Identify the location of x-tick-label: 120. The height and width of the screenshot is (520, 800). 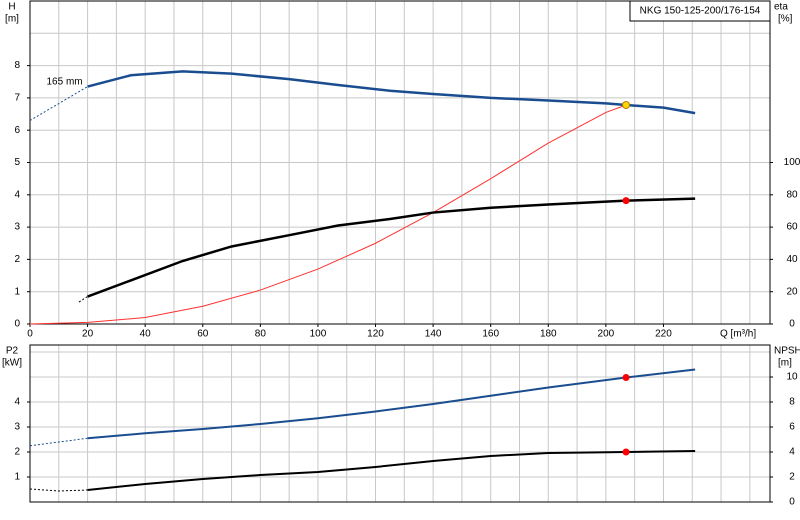
(375, 334).